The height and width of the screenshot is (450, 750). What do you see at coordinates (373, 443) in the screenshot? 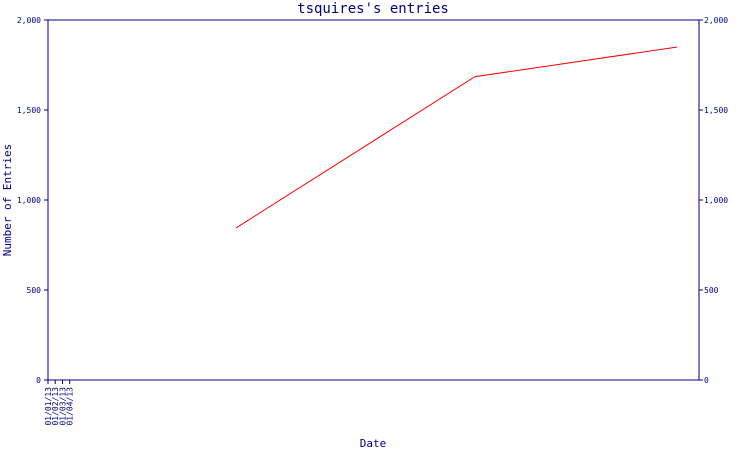
I see `x-axis-label: Date` at bounding box center [373, 443].